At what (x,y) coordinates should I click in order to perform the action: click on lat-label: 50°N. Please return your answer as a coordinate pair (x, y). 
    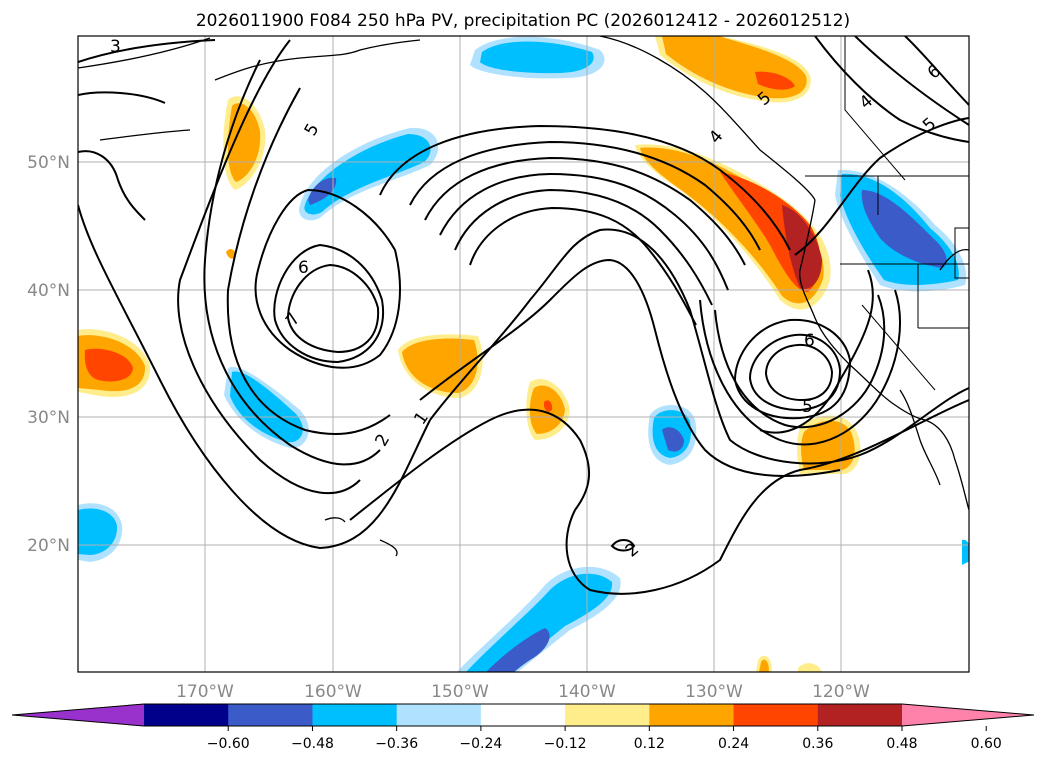
    Looking at the image, I should click on (48, 163).